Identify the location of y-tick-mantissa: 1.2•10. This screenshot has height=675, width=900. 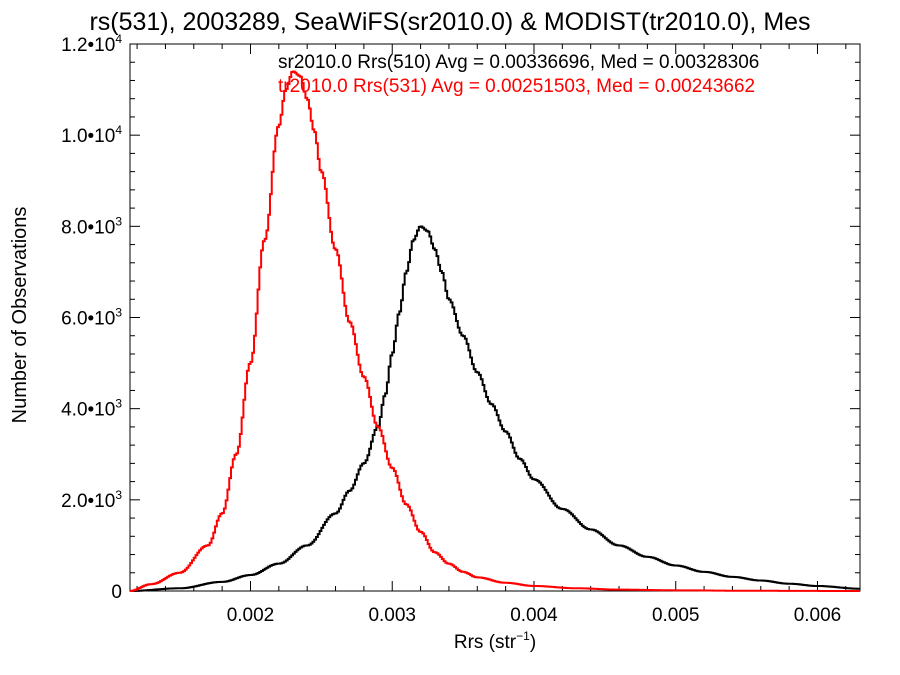
(88, 45).